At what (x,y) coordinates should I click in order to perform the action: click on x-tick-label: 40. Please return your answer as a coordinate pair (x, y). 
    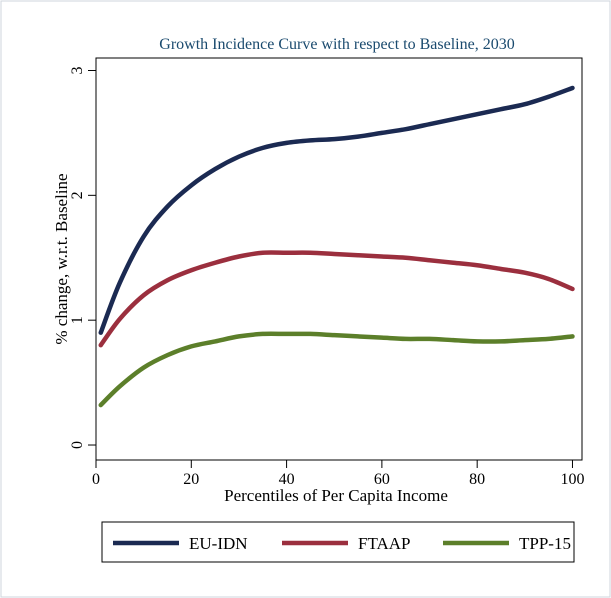
    Looking at the image, I should click on (287, 479).